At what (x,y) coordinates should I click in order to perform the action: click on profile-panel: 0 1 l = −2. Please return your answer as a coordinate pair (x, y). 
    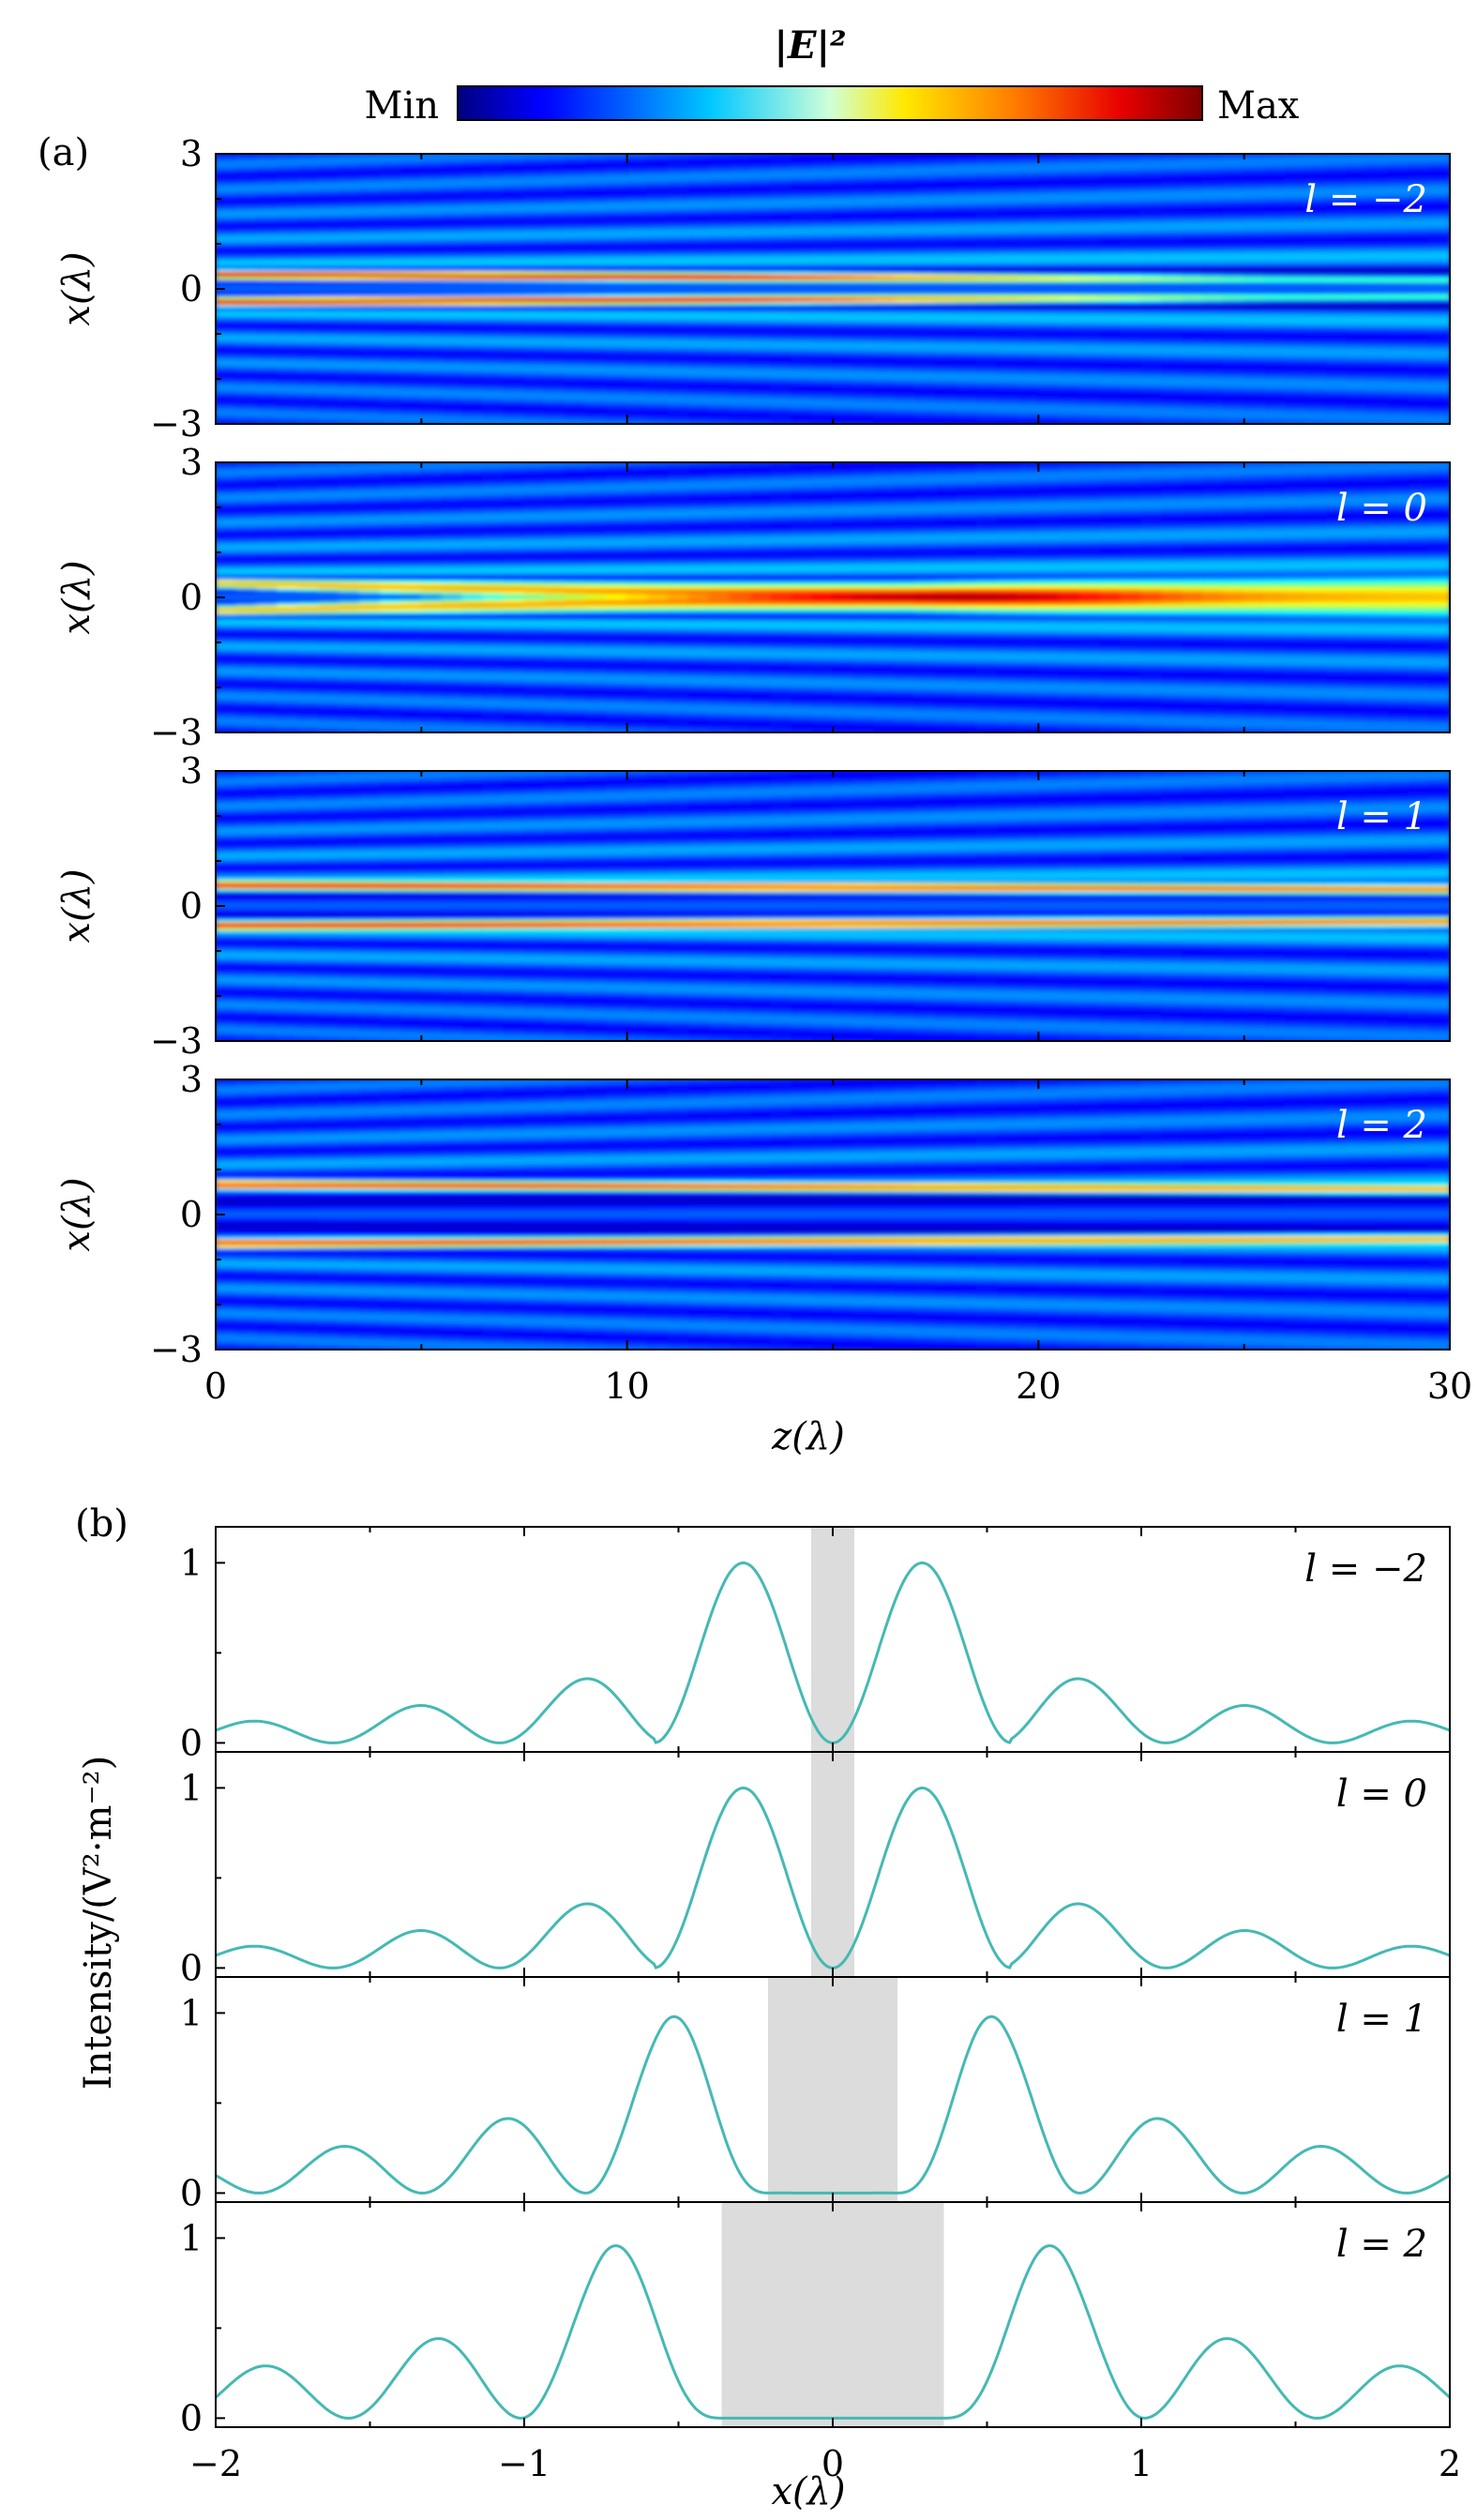
    Looking at the image, I should click on (815, 1644).